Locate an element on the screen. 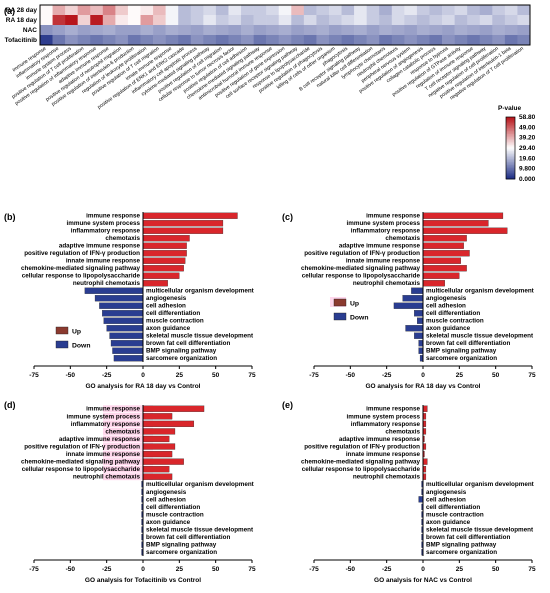 This screenshot has width=550, height=593. row-highlight is located at coordinates (128, 439).